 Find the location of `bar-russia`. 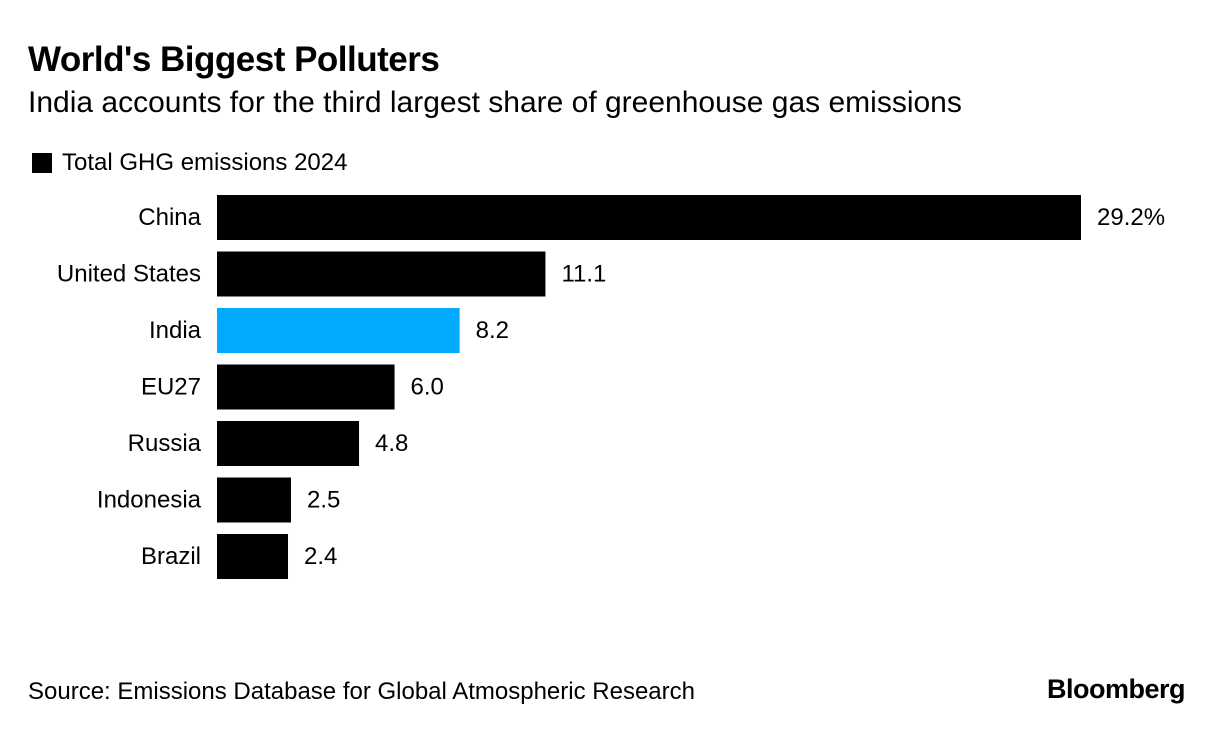

bar-russia is located at coordinates (288, 443).